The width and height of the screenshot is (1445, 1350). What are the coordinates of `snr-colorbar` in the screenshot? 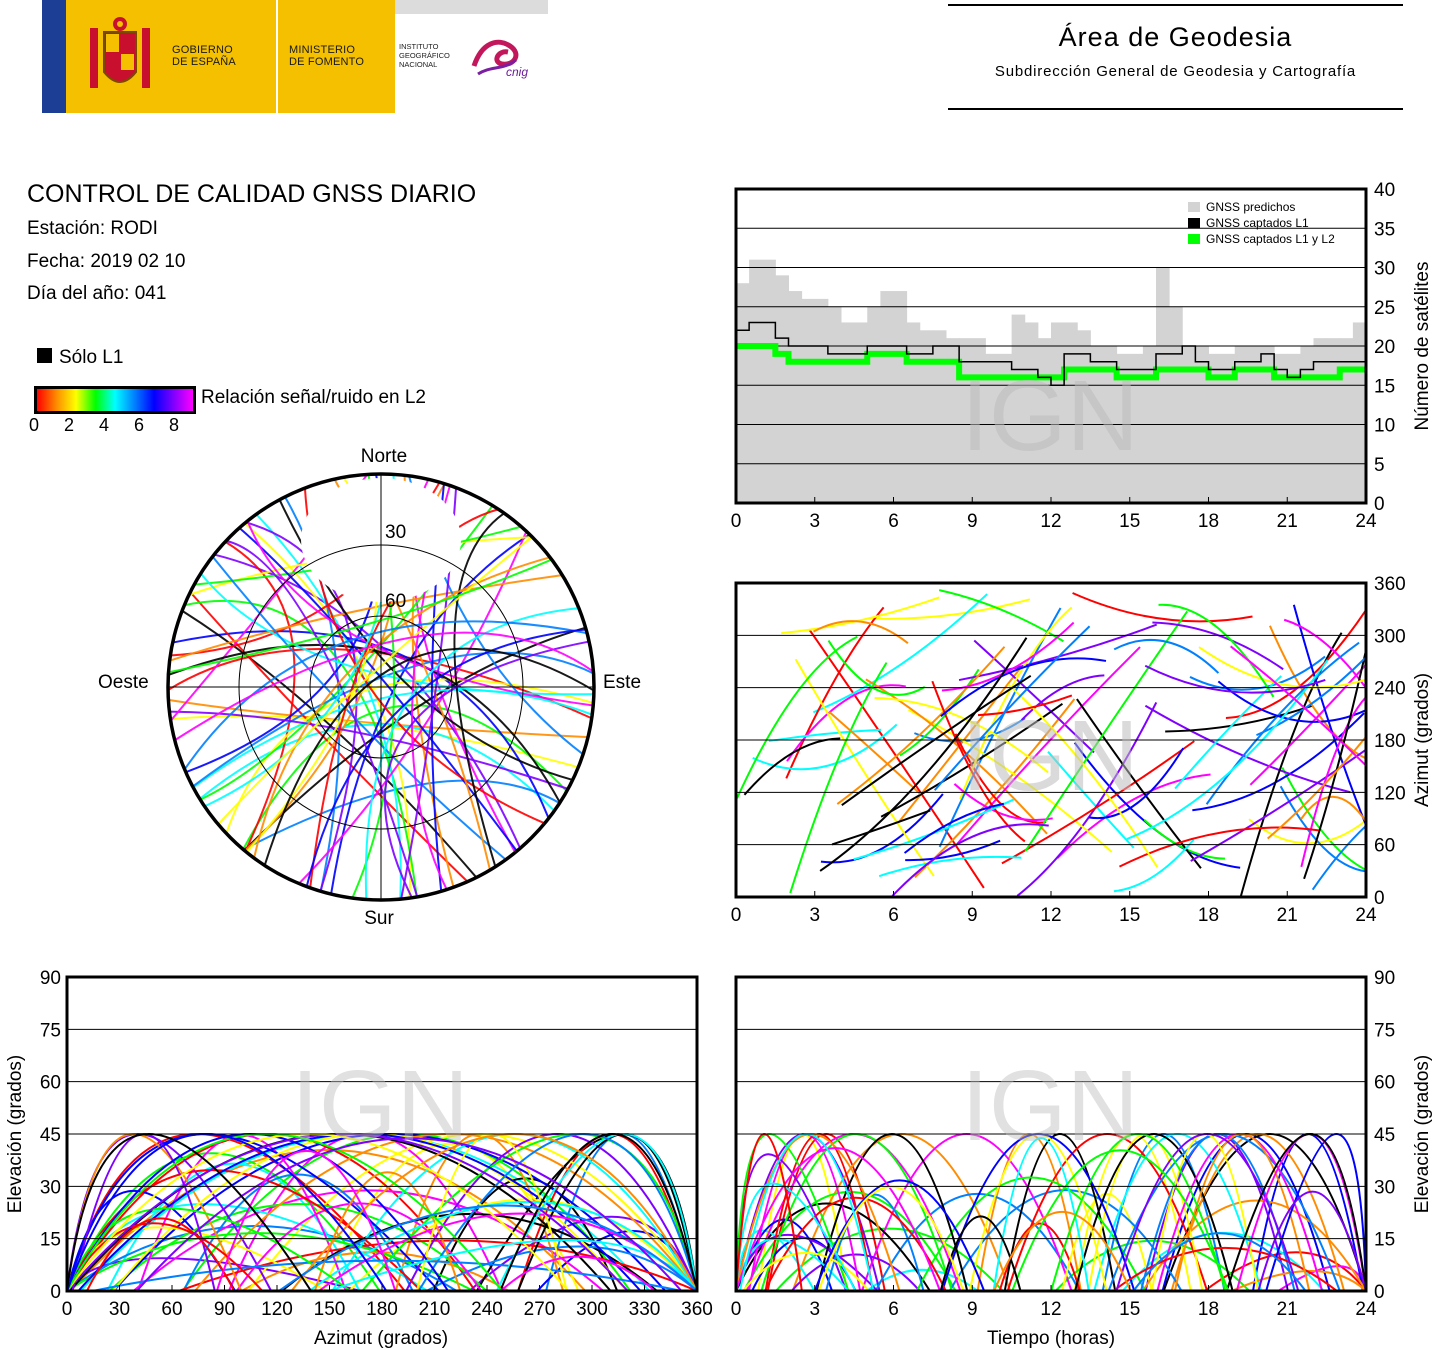 It's located at (115, 400).